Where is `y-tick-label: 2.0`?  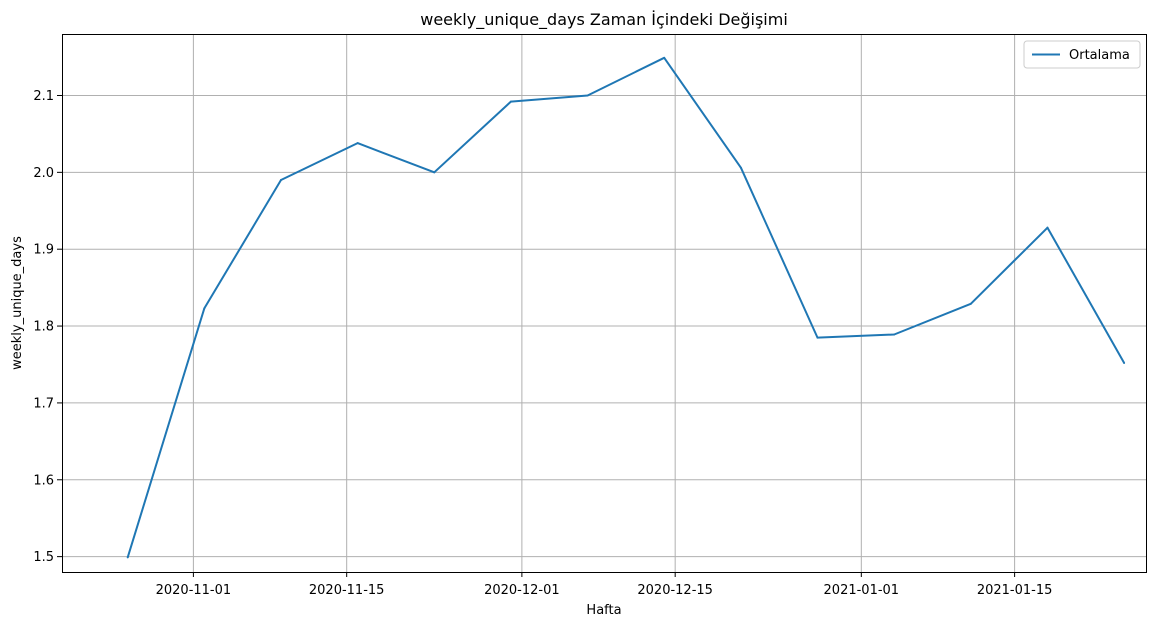
y-tick-label: 2.0 is located at coordinates (43, 173).